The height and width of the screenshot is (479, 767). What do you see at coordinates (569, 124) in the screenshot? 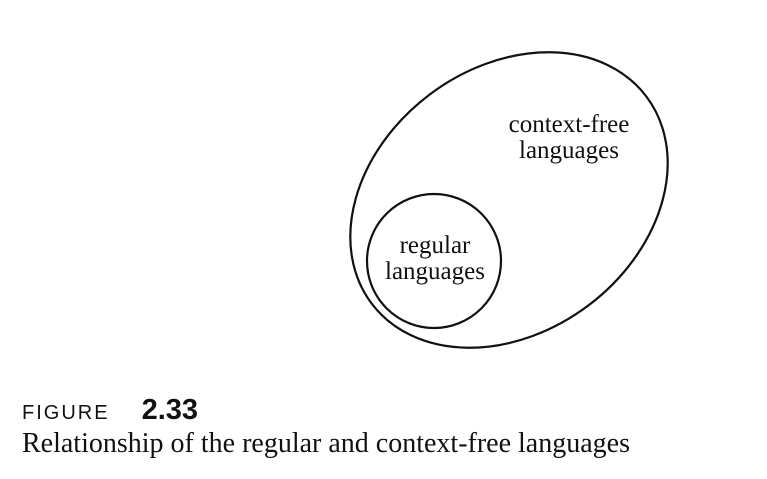
I see `context-free-label-line-1: context-free` at bounding box center [569, 124].